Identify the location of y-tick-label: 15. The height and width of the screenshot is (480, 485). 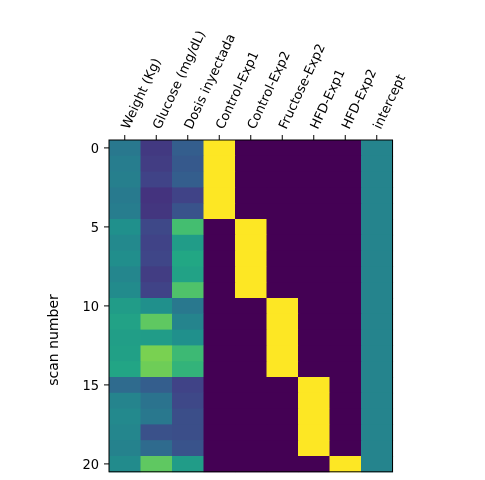
(90, 386).